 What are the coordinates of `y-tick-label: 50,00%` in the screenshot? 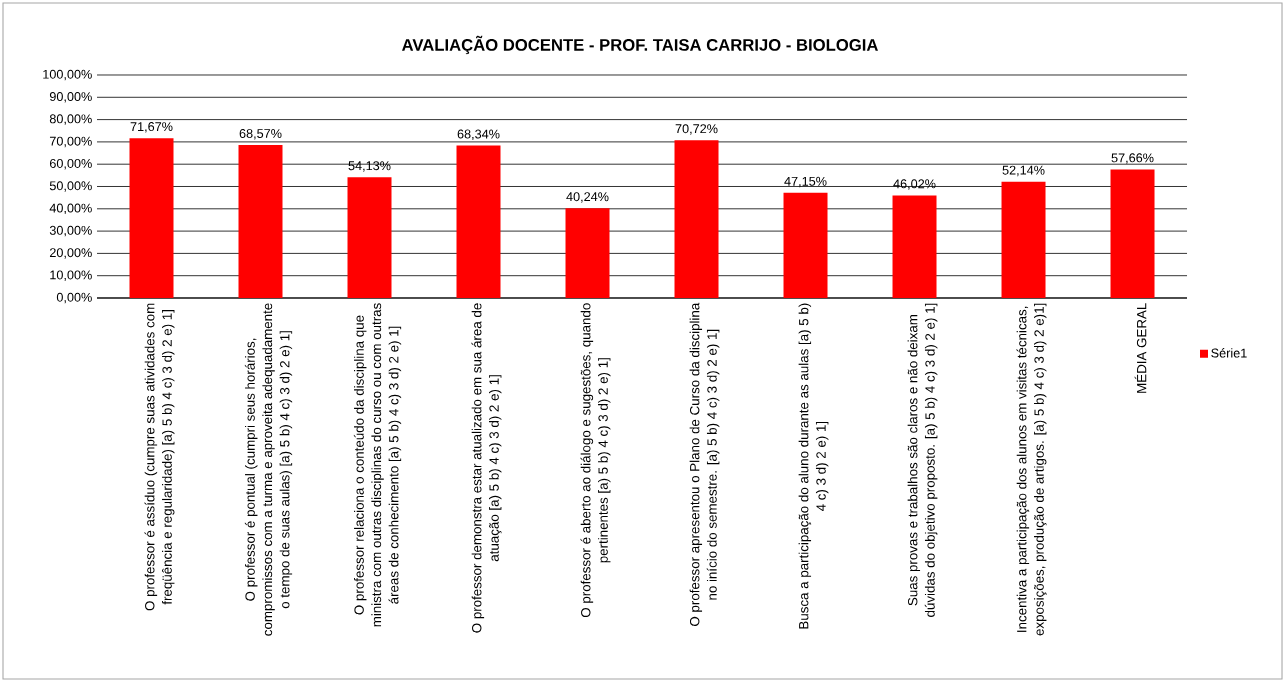 It's located at (70, 186).